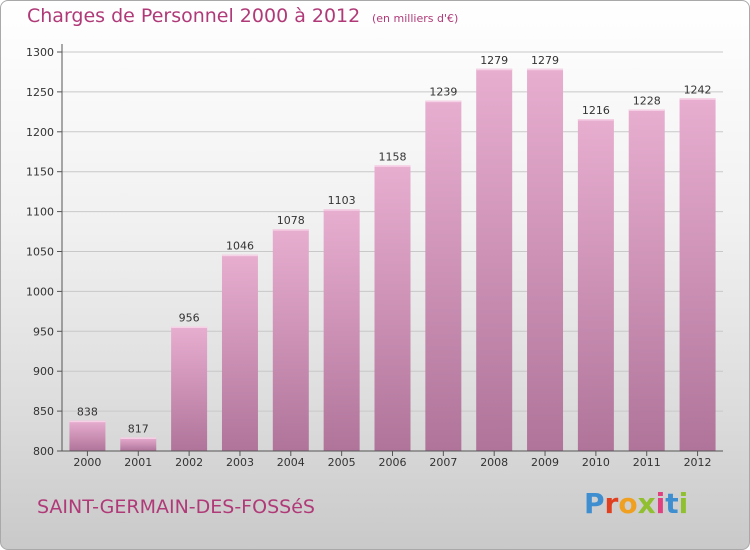 The width and height of the screenshot is (750, 550). What do you see at coordinates (443, 92) in the screenshot?
I see `value-label: 1239` at bounding box center [443, 92].